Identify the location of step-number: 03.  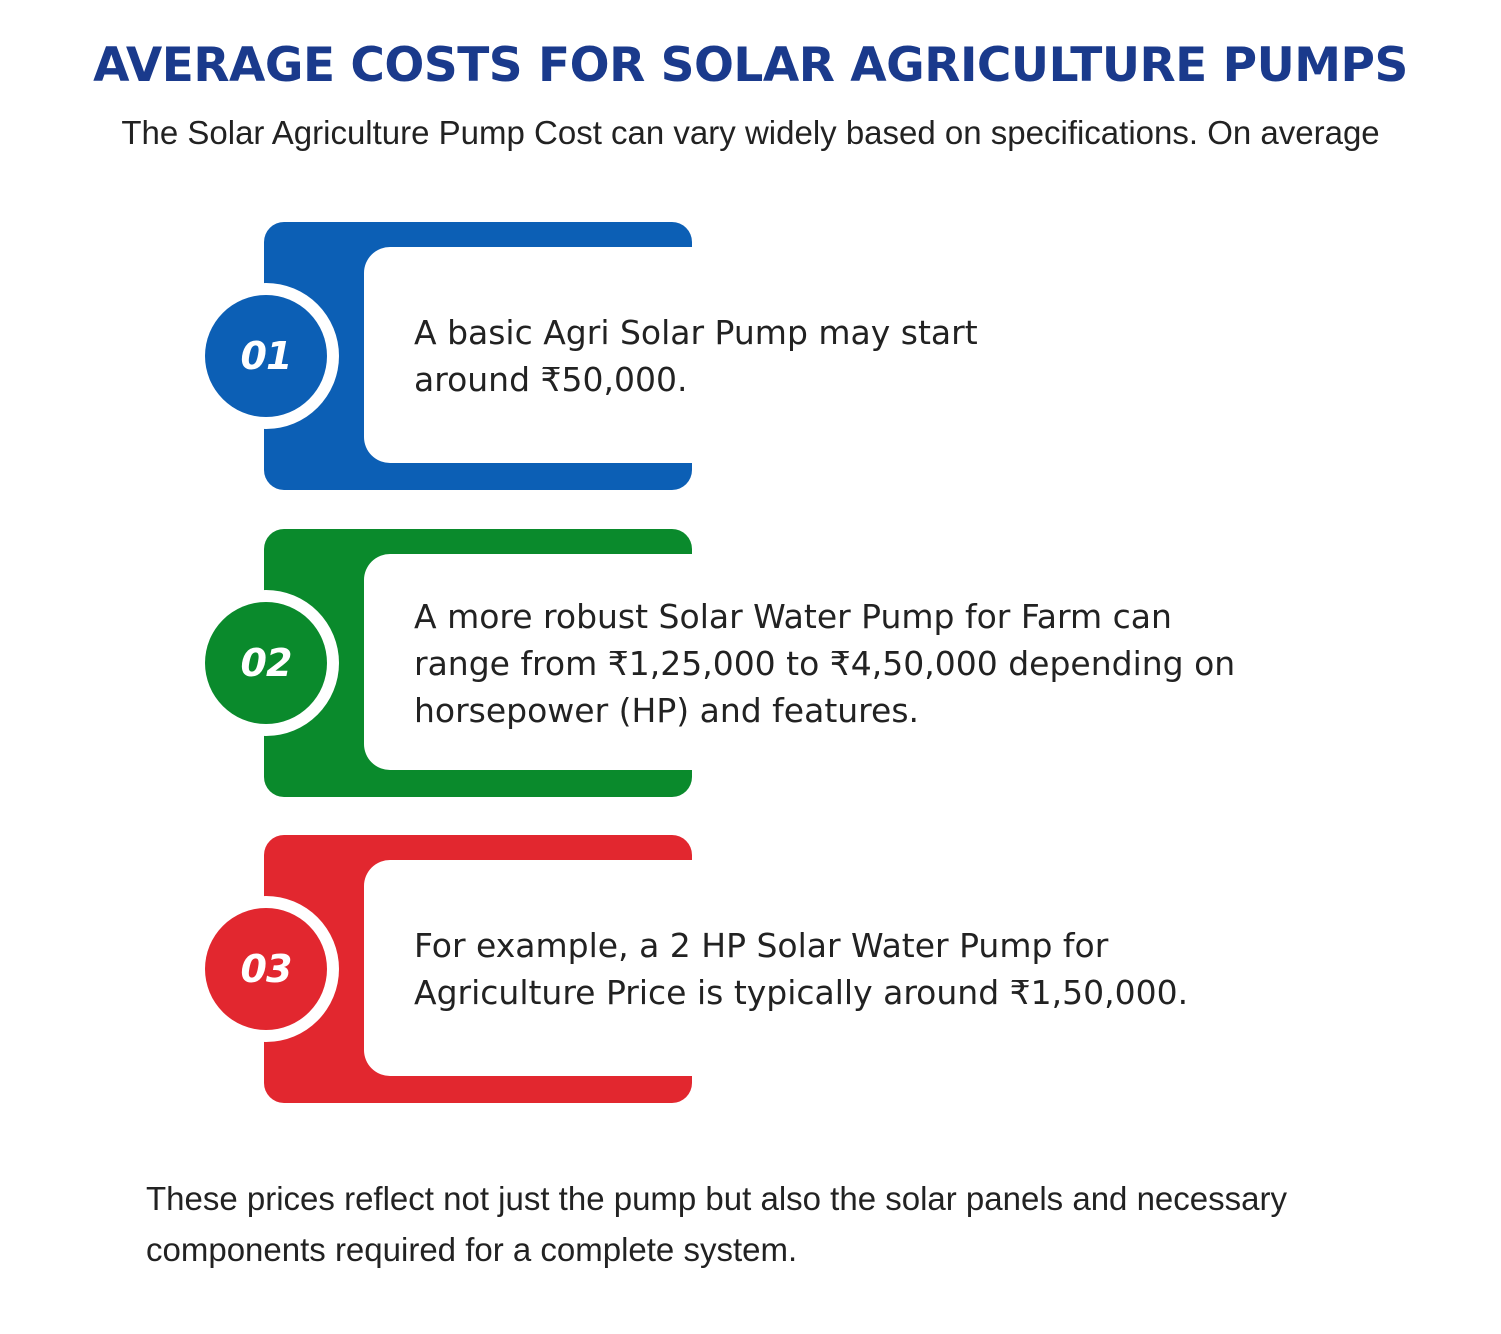
(266, 969).